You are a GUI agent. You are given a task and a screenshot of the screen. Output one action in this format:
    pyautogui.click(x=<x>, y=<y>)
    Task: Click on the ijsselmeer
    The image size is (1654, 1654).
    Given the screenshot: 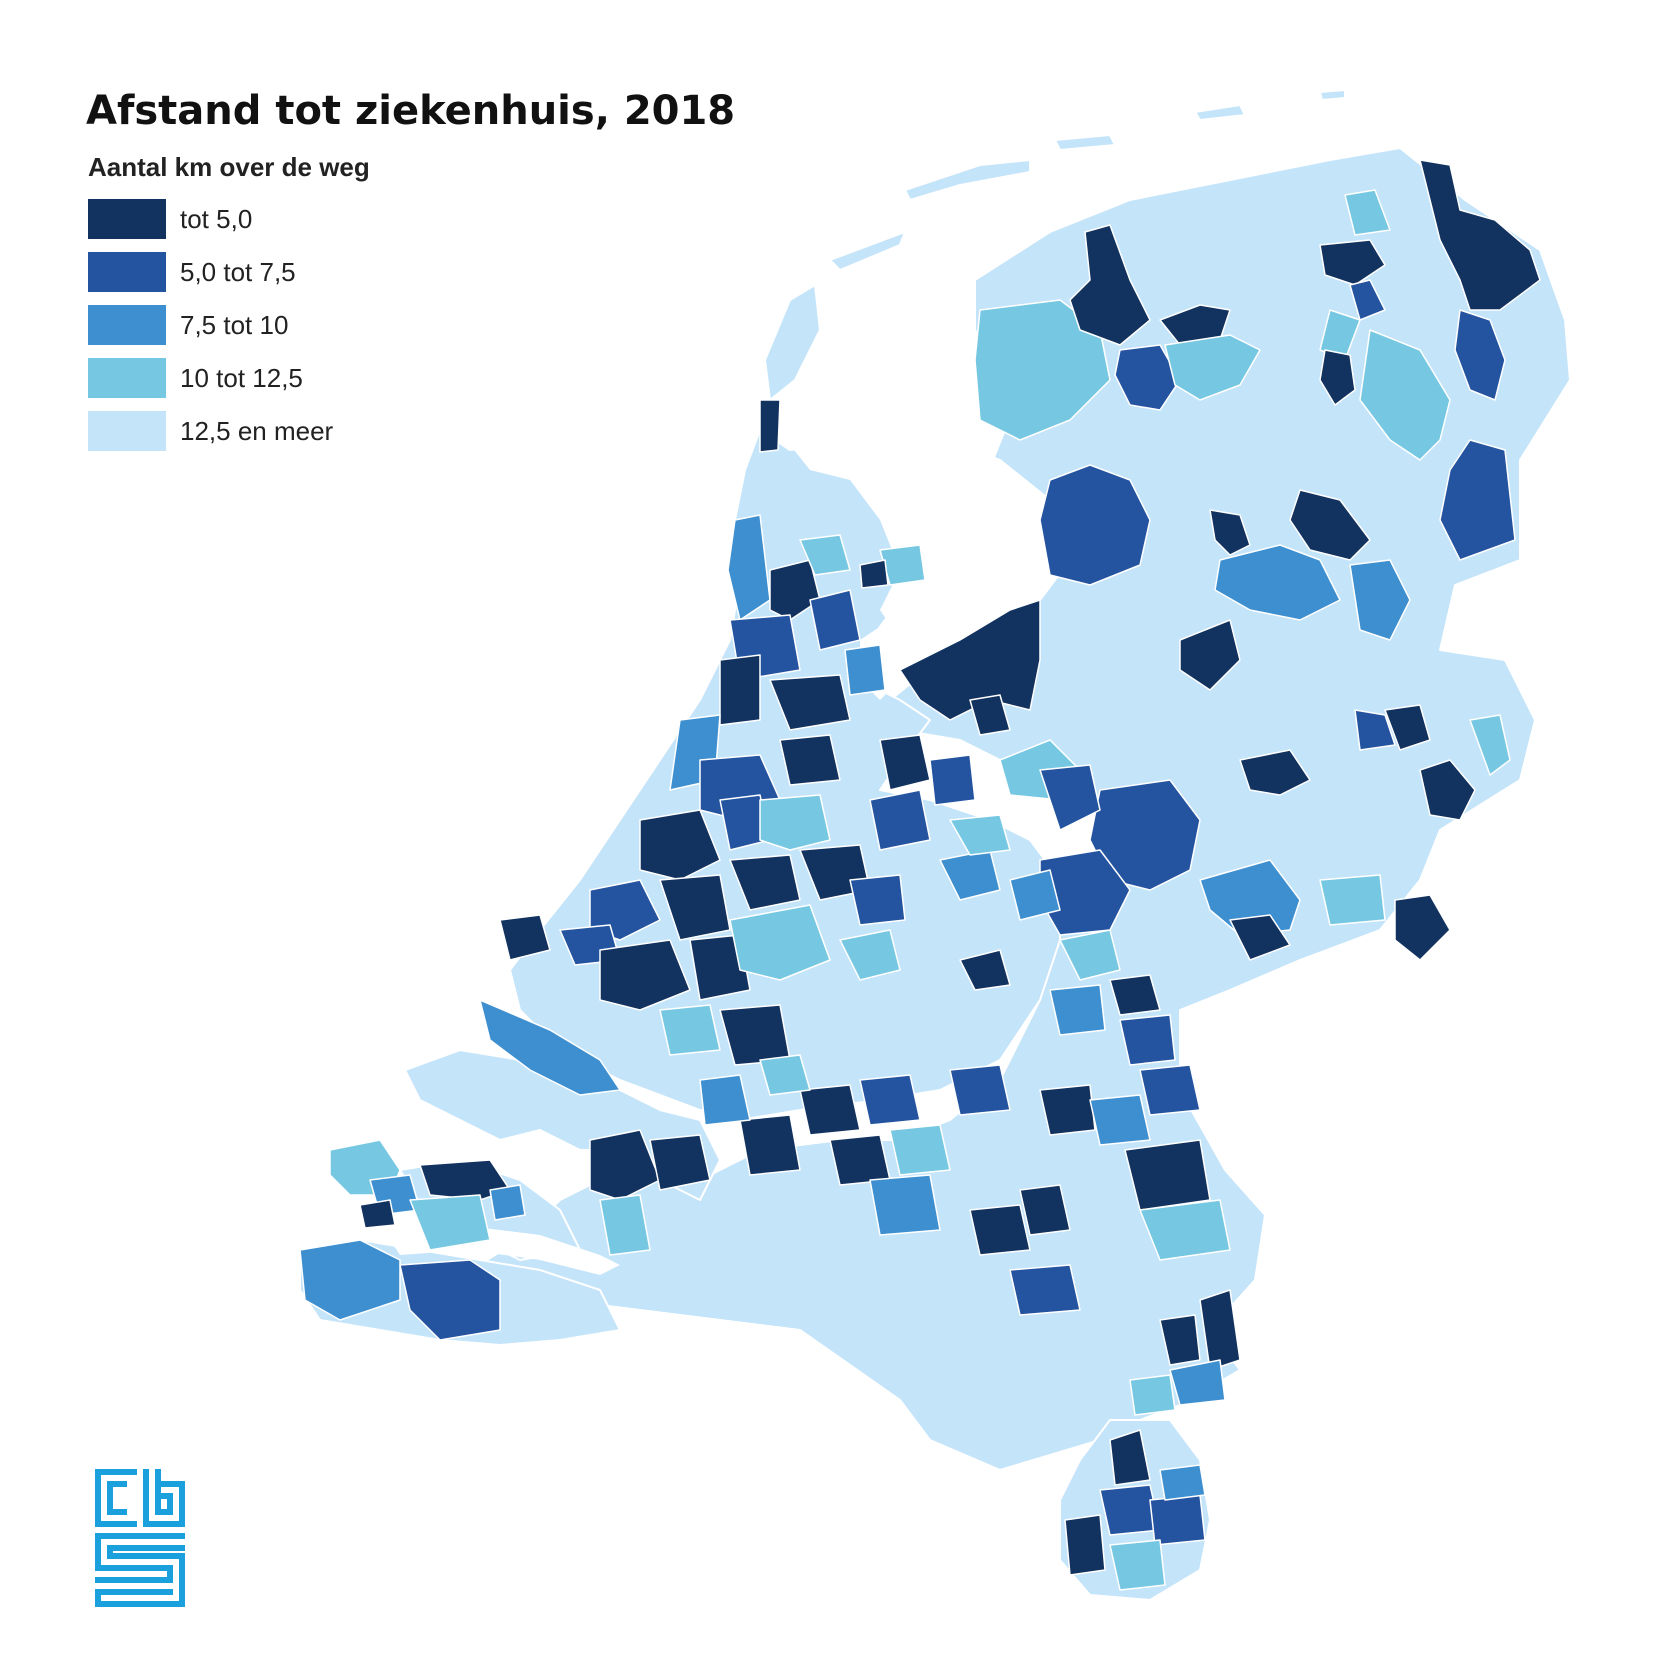 What is the action you would take?
    pyautogui.click(x=905, y=485)
    